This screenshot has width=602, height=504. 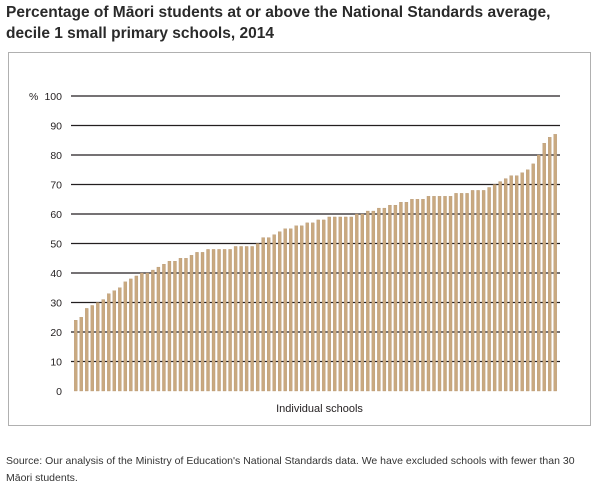 I want to click on chart-title-line-2: decile 1 small primary schools, 2014, so click(x=140, y=33).